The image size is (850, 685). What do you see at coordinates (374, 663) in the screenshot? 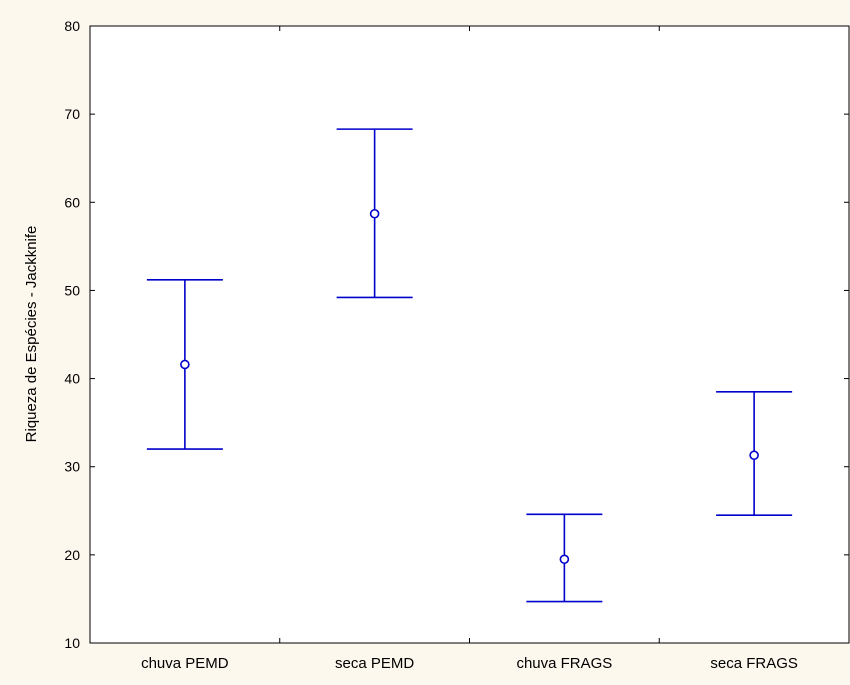
I see `x-tick-label: seca PEMD` at bounding box center [374, 663].